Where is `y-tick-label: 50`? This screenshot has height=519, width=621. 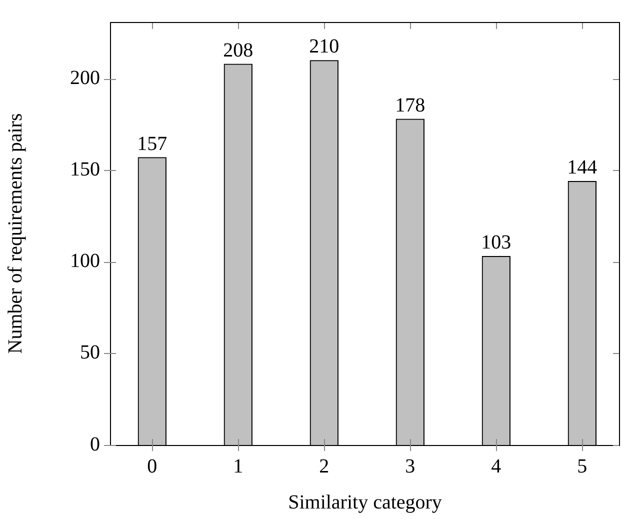 y-tick-label: 50 is located at coordinates (90, 353).